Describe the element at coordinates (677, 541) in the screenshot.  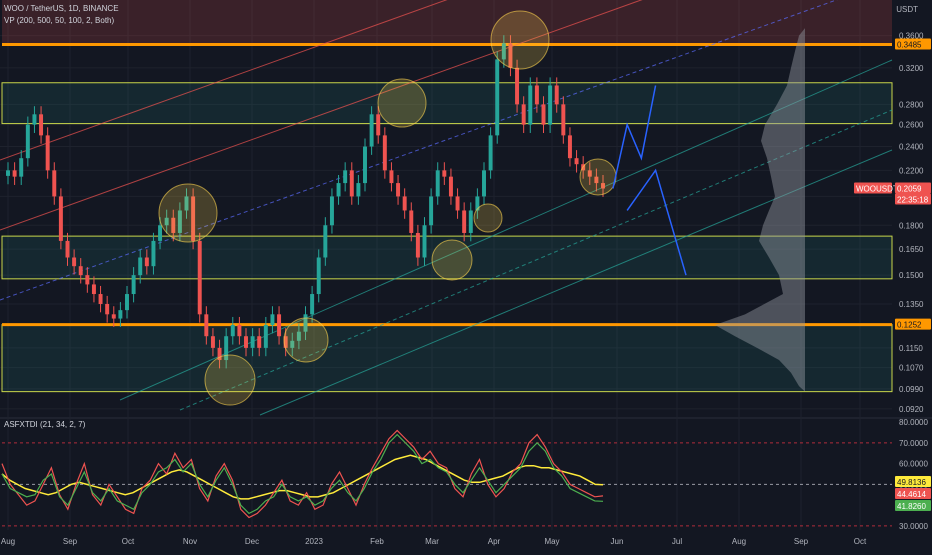
I see `date-tick-label: Jul` at that location.